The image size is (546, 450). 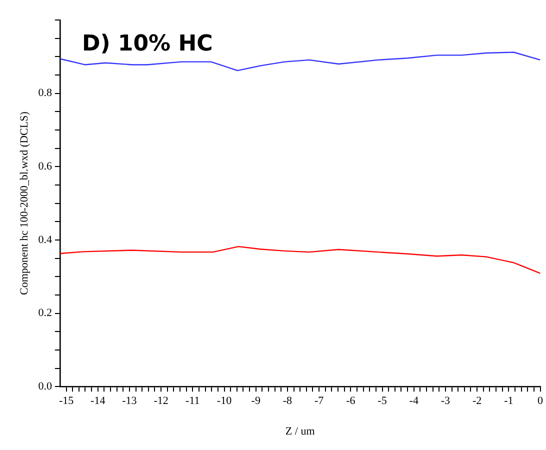 I want to click on text: D) 10% HC, so click(x=147, y=44).